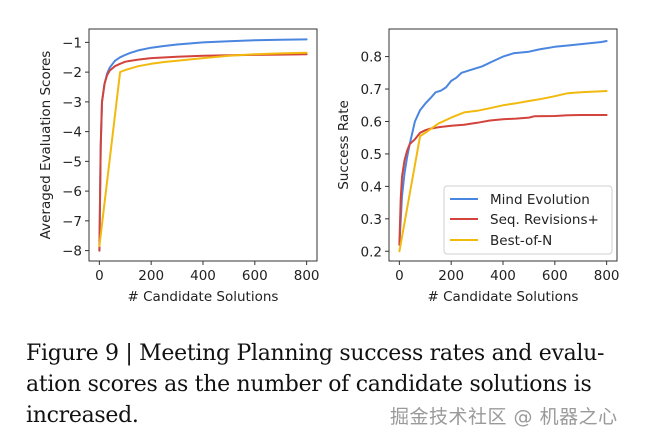  What do you see at coordinates (72, 192) in the screenshot?
I see `y-tick-label: −6` at bounding box center [72, 192].